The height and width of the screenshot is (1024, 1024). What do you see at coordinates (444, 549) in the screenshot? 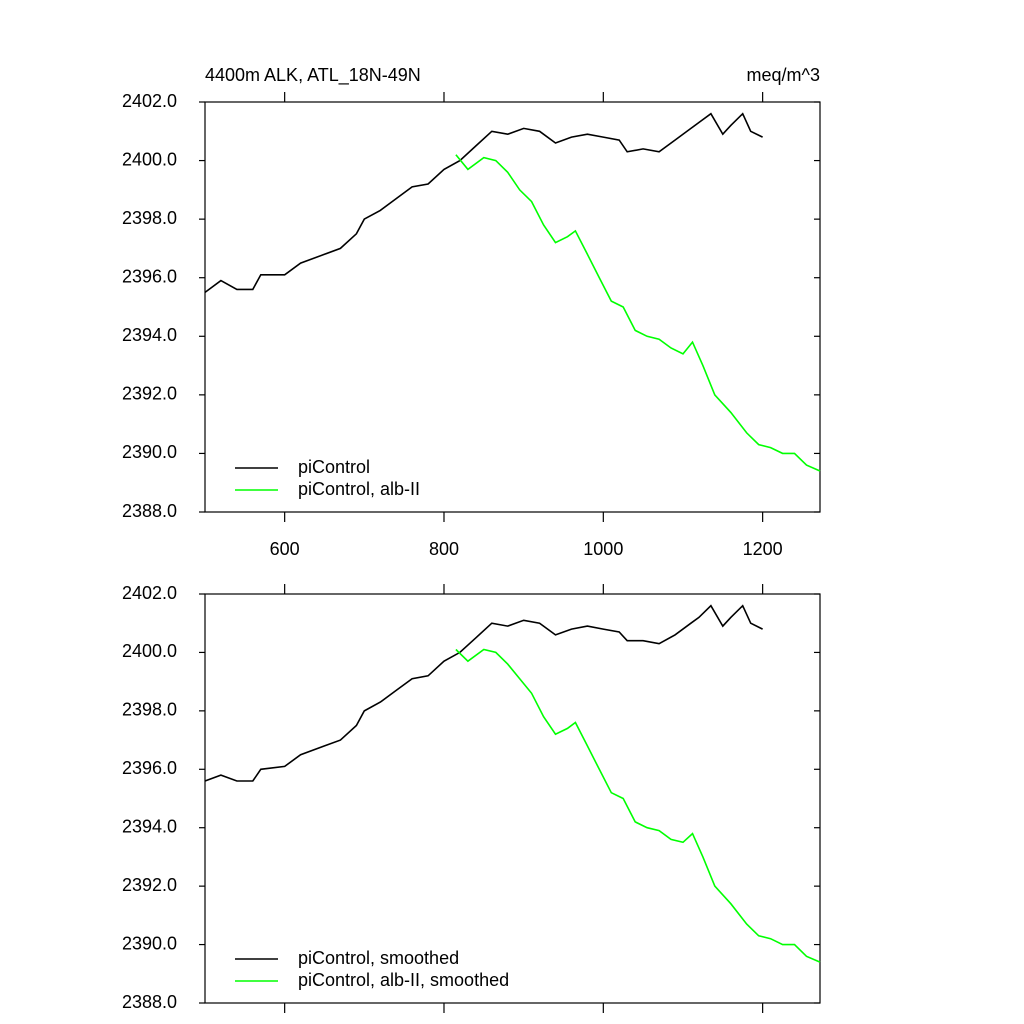
I see `x-tick-label: 800` at bounding box center [444, 549].